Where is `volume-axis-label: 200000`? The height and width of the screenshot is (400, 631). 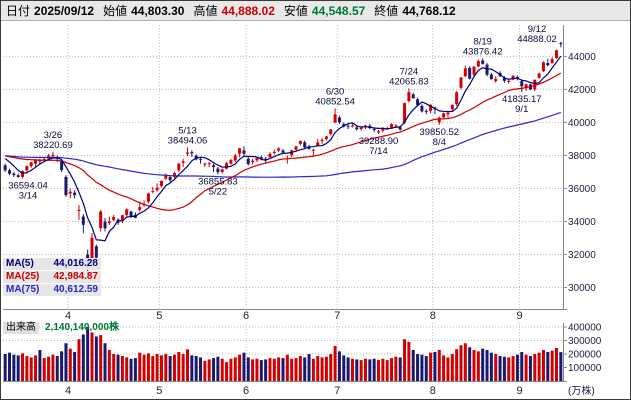 volume-axis-label: 200000 is located at coordinates (585, 355).